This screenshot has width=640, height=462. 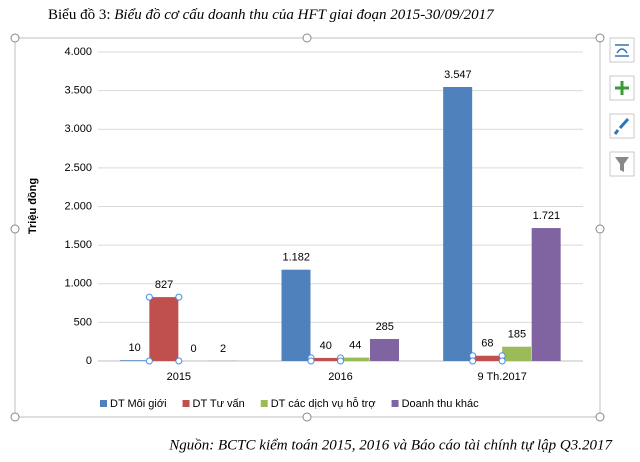 What do you see at coordinates (501, 377) in the screenshot?
I see `x-tick-label: 9 Th.2017` at bounding box center [501, 377].